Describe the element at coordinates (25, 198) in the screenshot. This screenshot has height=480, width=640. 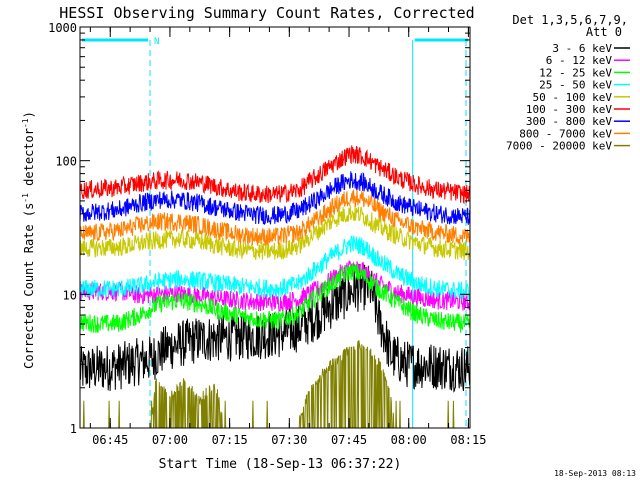
I see `y-label-exp-1: -1` at that location.